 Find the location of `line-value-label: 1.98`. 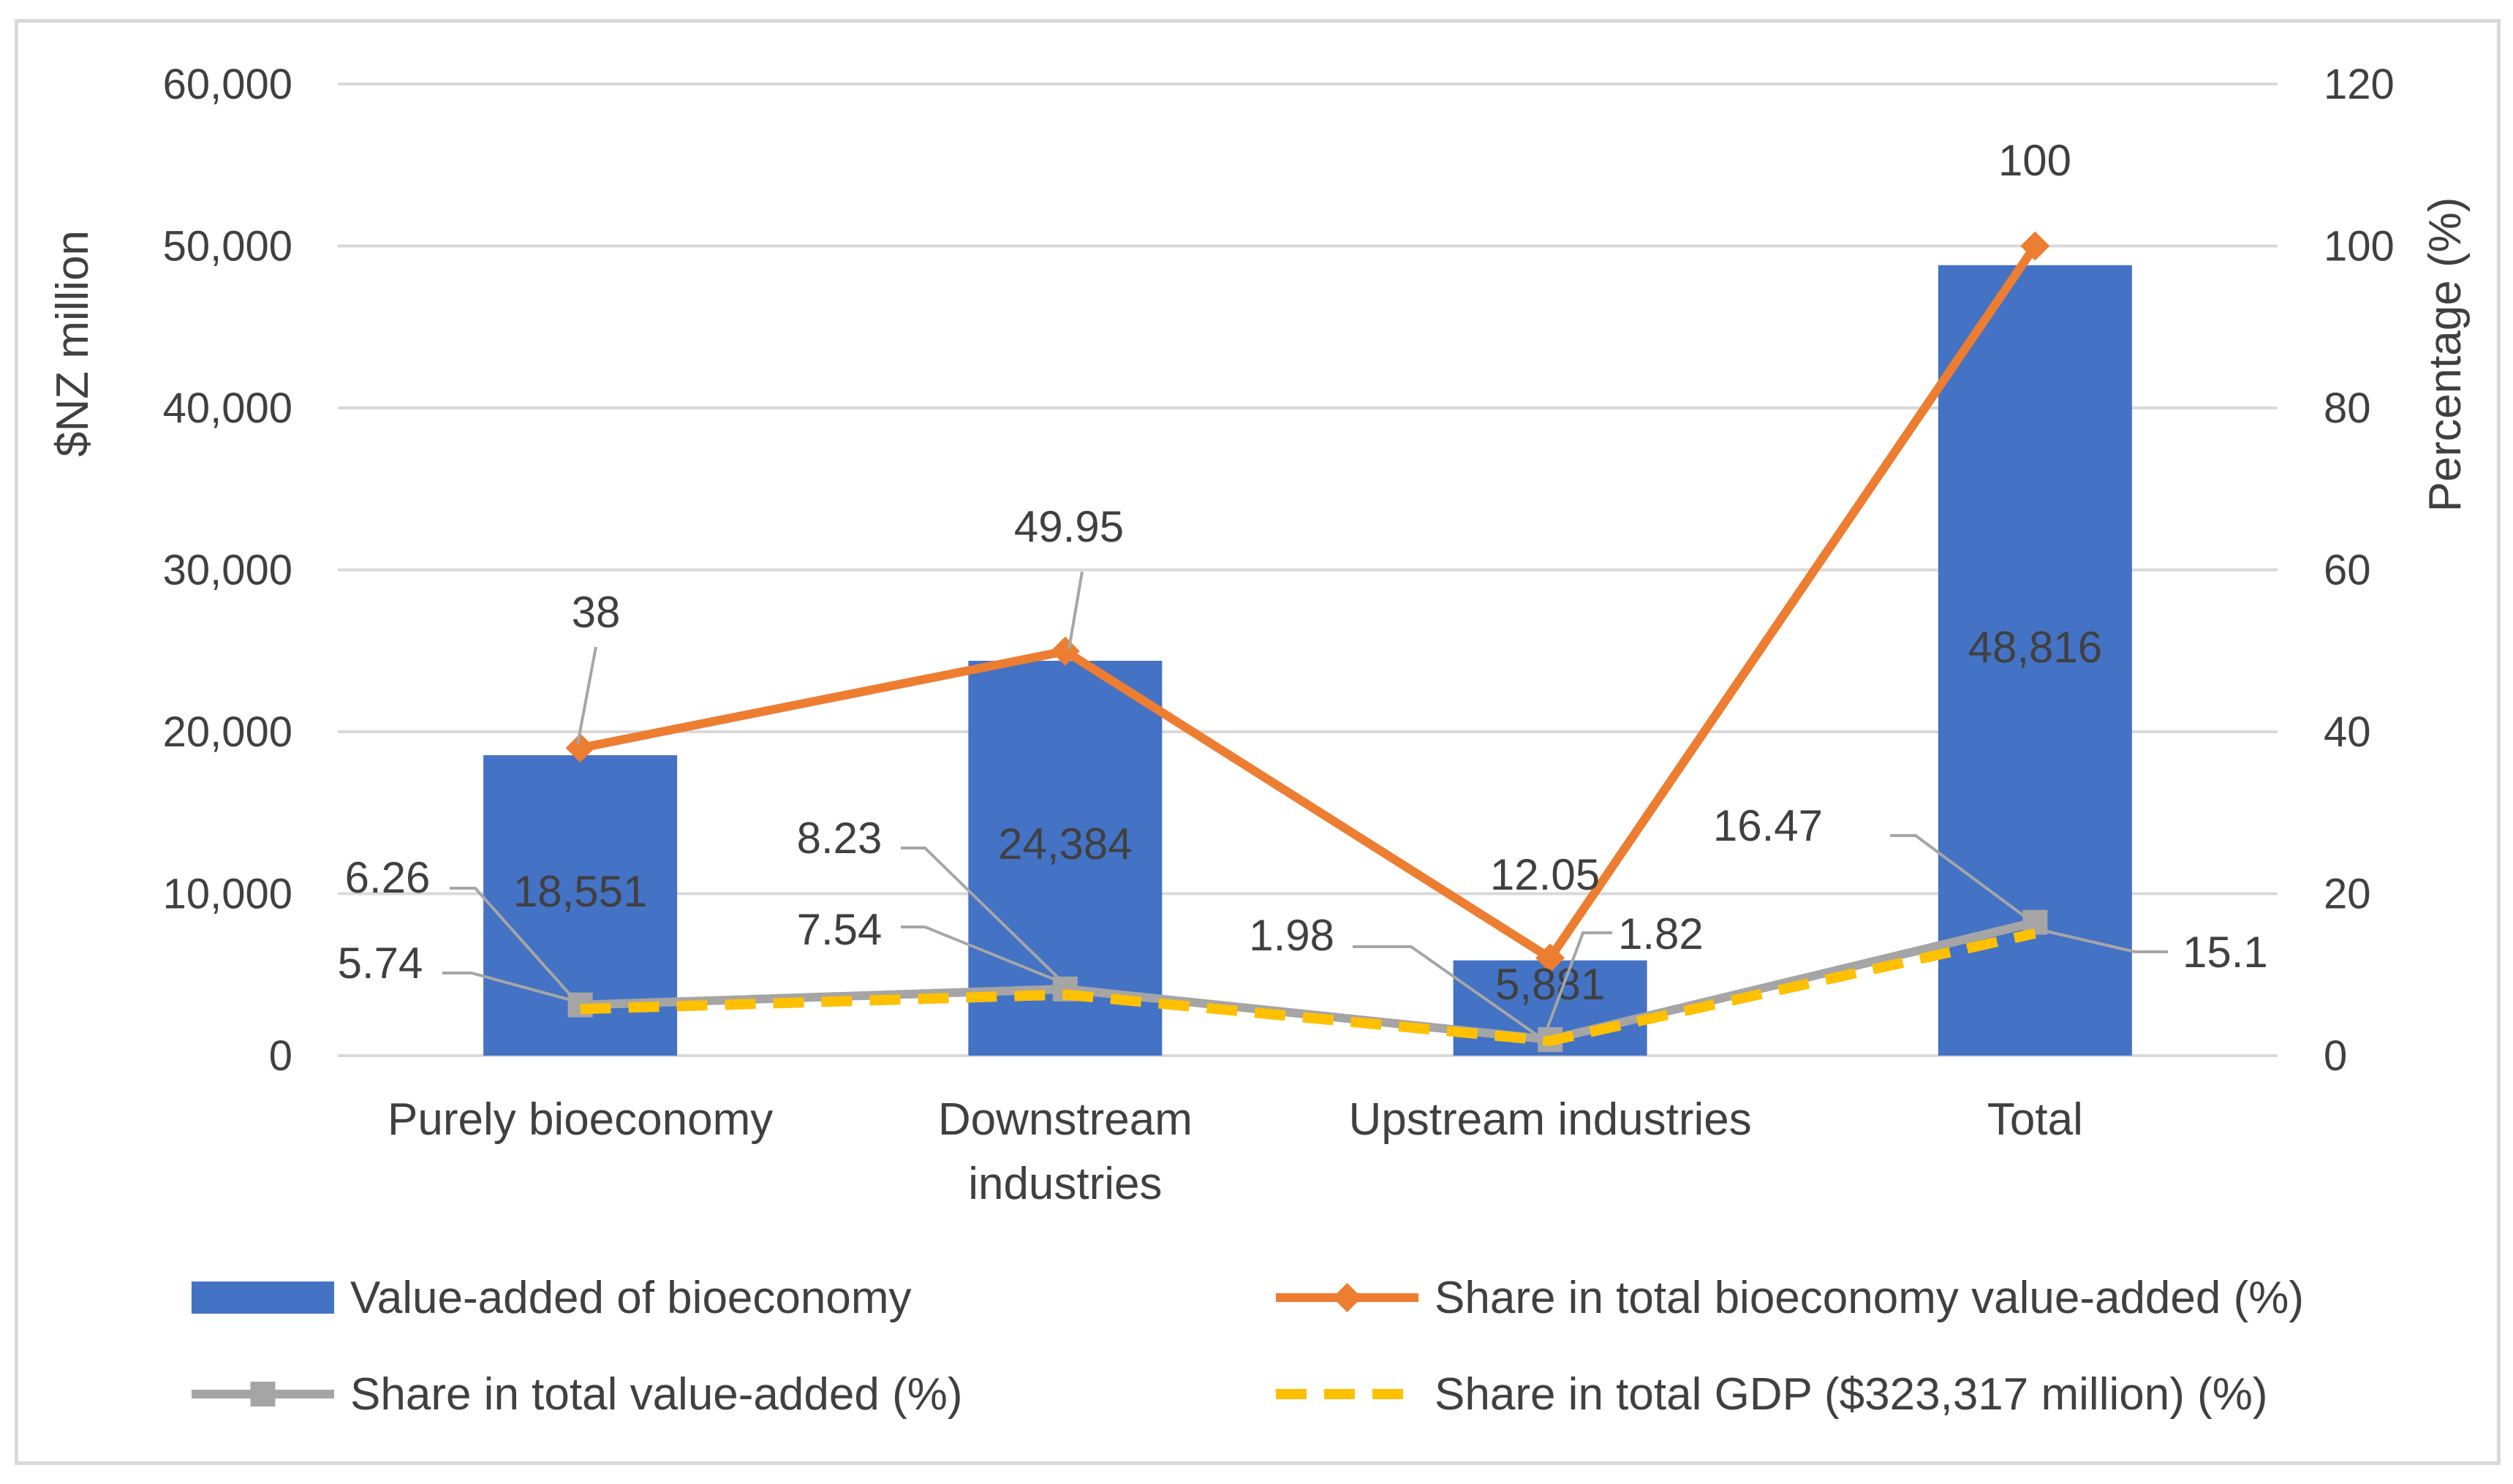

line-value-label: 1.98 is located at coordinates (1291, 936).